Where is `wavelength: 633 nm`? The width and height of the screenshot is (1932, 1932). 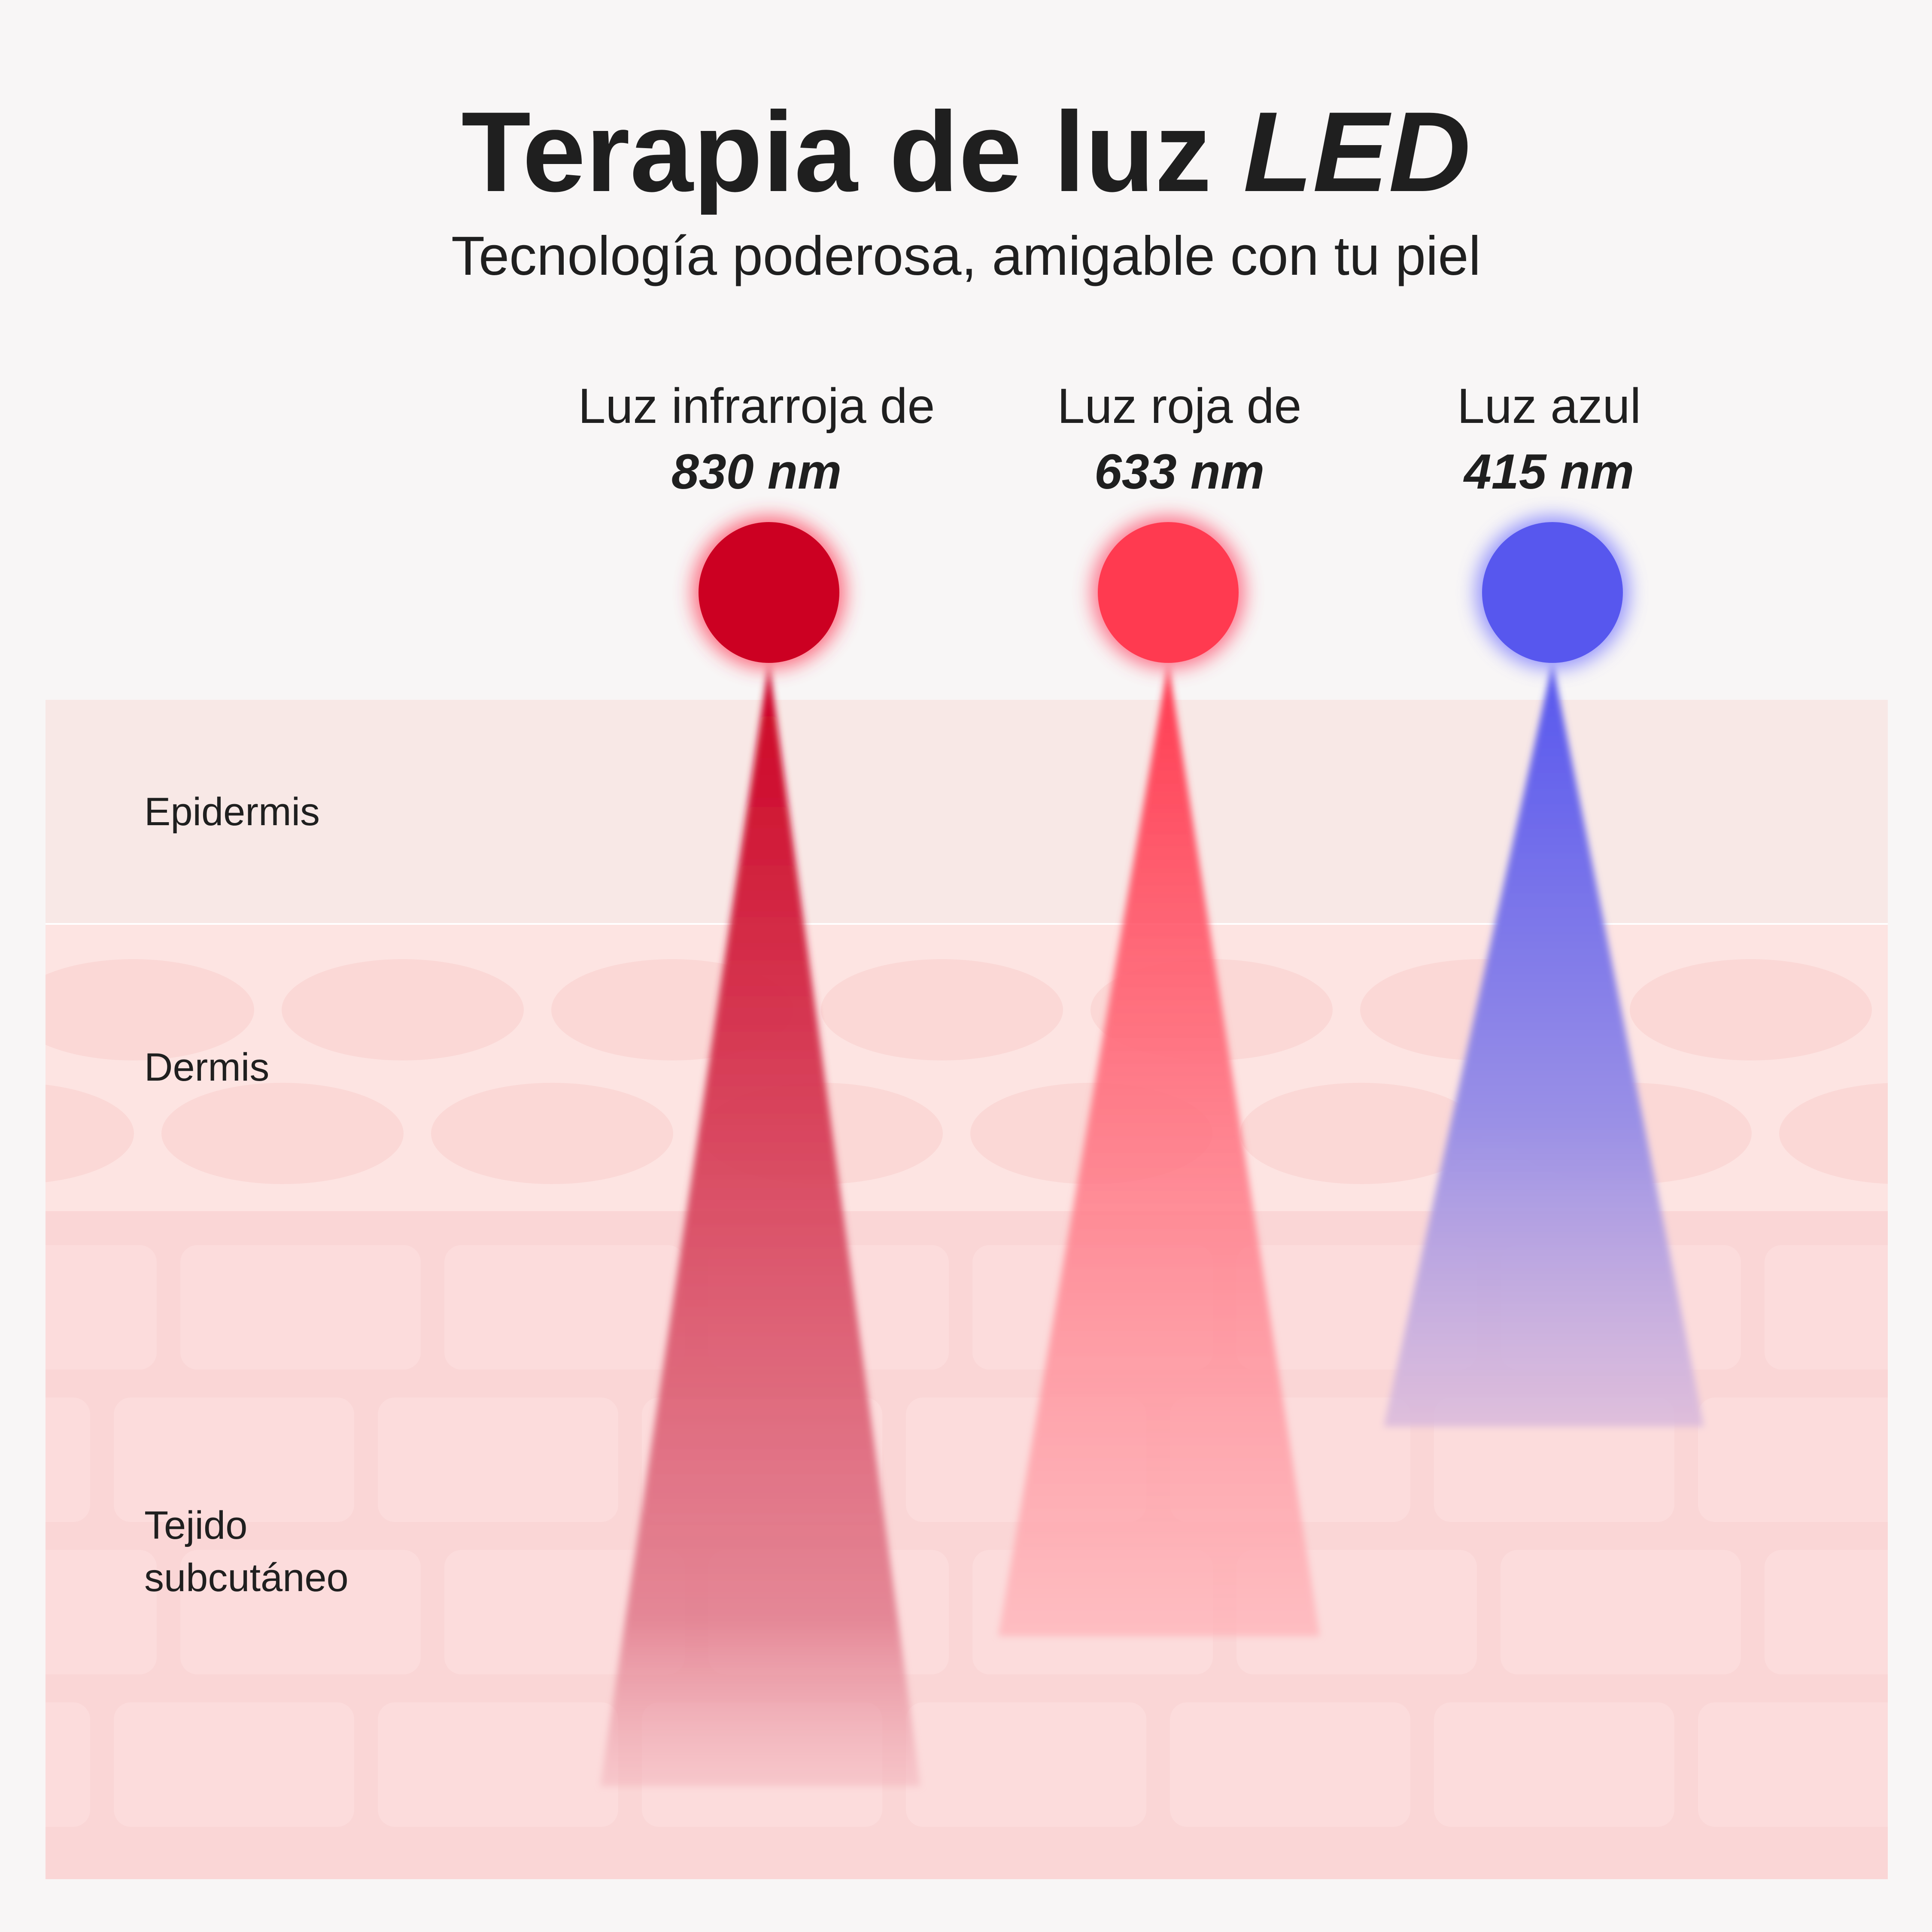
wavelength: 633 nm is located at coordinates (1179, 472).